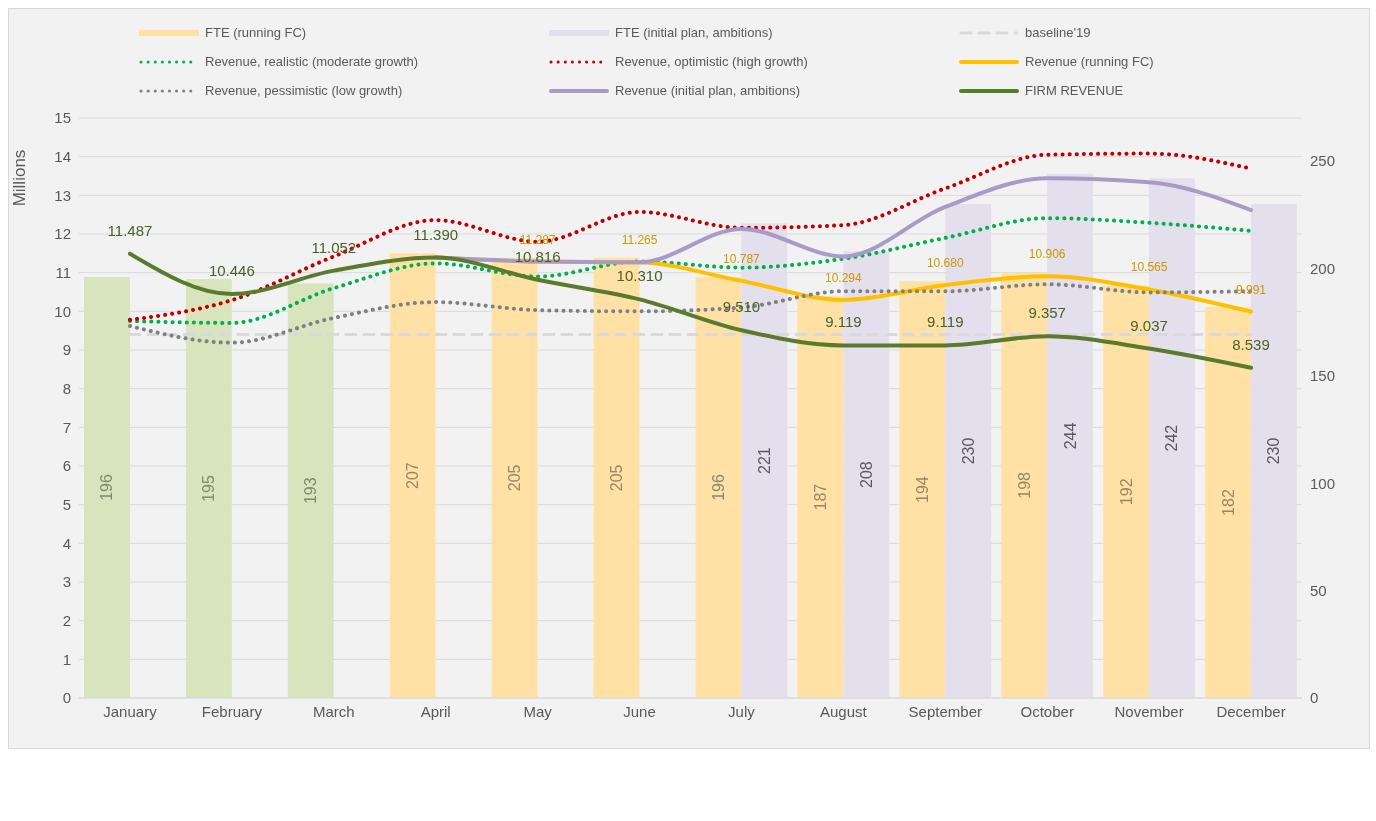  What do you see at coordinates (820, 497) in the screenshot?
I see `data-label: 187` at bounding box center [820, 497].